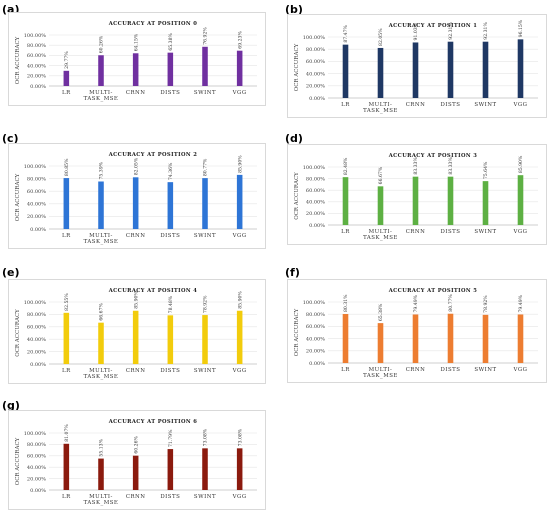  Describe the element at coordinates (346, 33) in the screenshot. I see `data-label: 87.47%` at that location.